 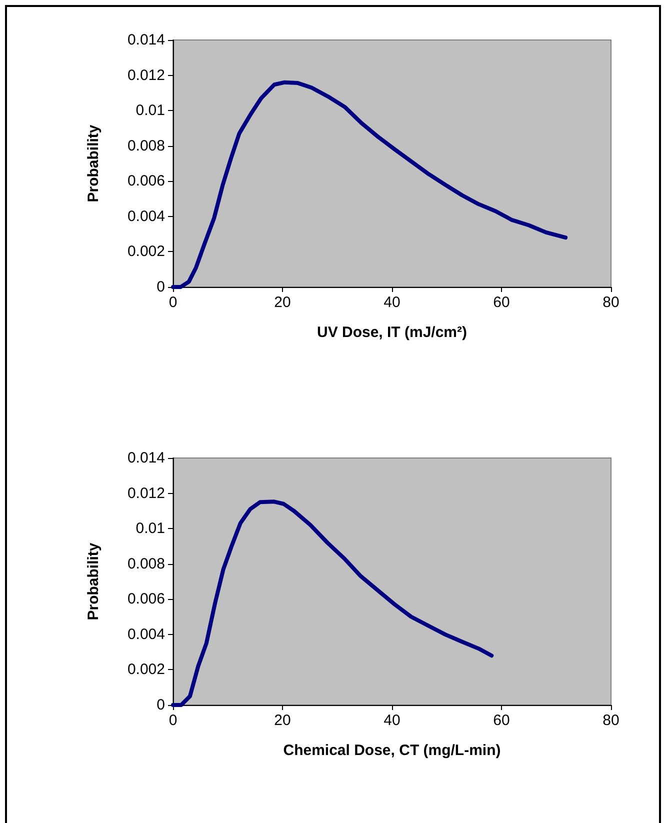 I want to click on line-series, so click(x=332, y=603).